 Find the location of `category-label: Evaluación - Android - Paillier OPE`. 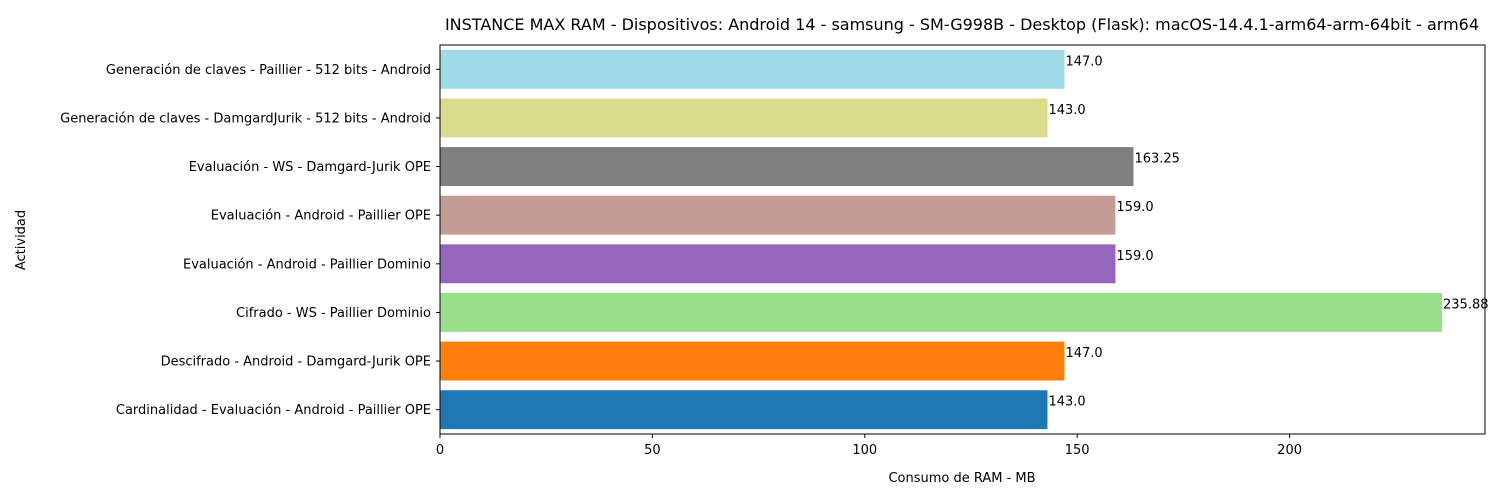

category-label: Evaluación - Android - Paillier OPE is located at coordinates (321, 216).